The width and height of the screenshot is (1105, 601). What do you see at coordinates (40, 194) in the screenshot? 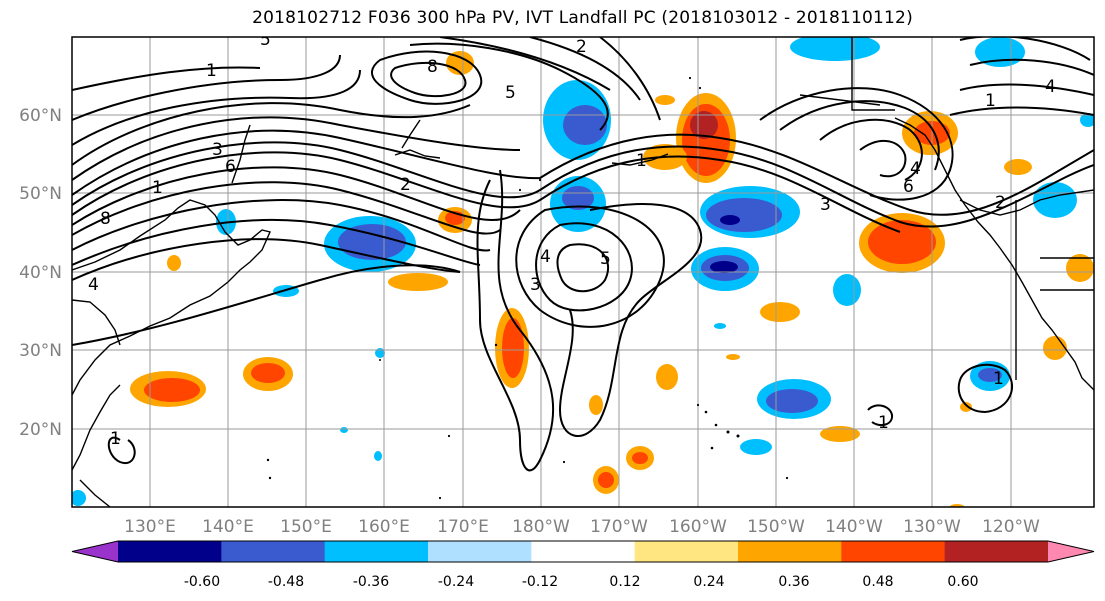
I see `lat-label: 50°N` at bounding box center [40, 194].